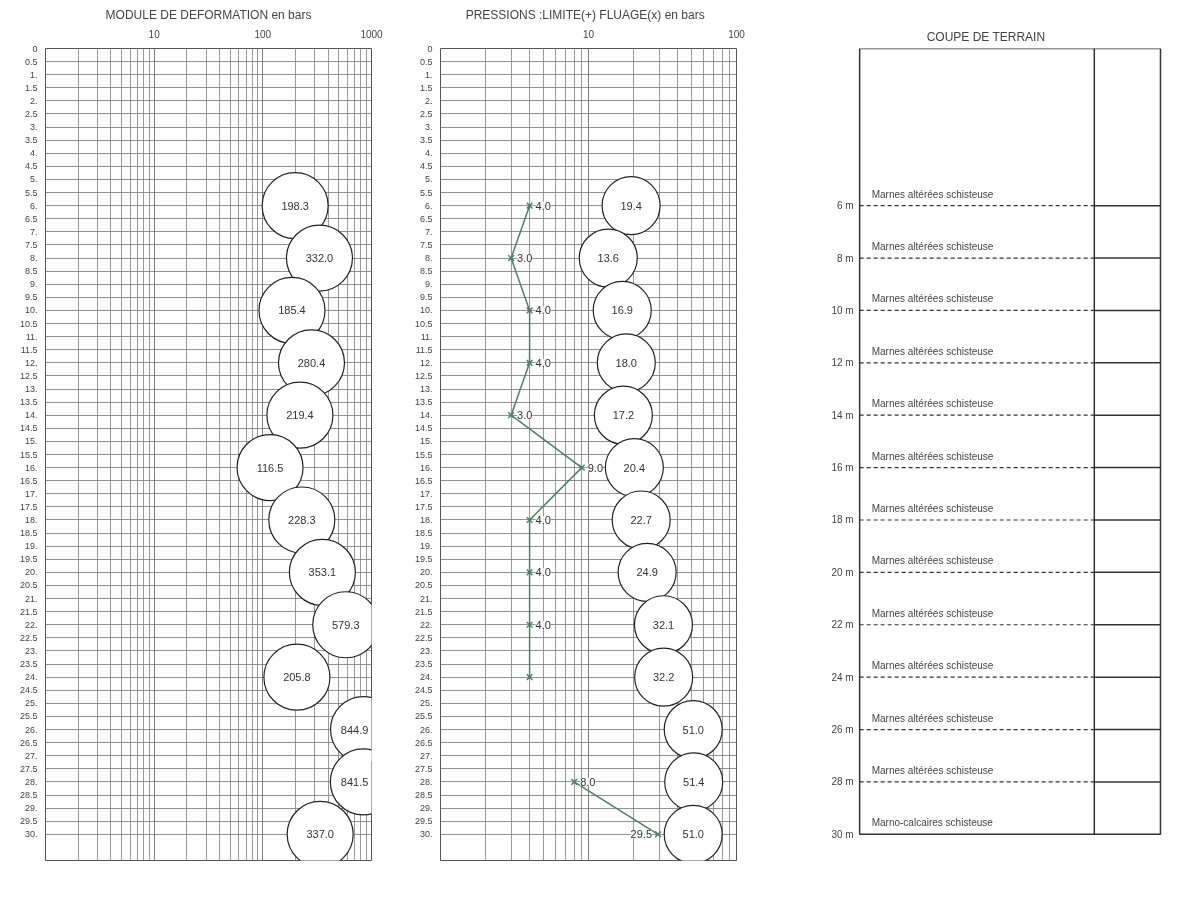 The width and height of the screenshot is (1191, 908). Describe the element at coordinates (320, 834) in the screenshot. I see `data-label: 337.0` at that location.